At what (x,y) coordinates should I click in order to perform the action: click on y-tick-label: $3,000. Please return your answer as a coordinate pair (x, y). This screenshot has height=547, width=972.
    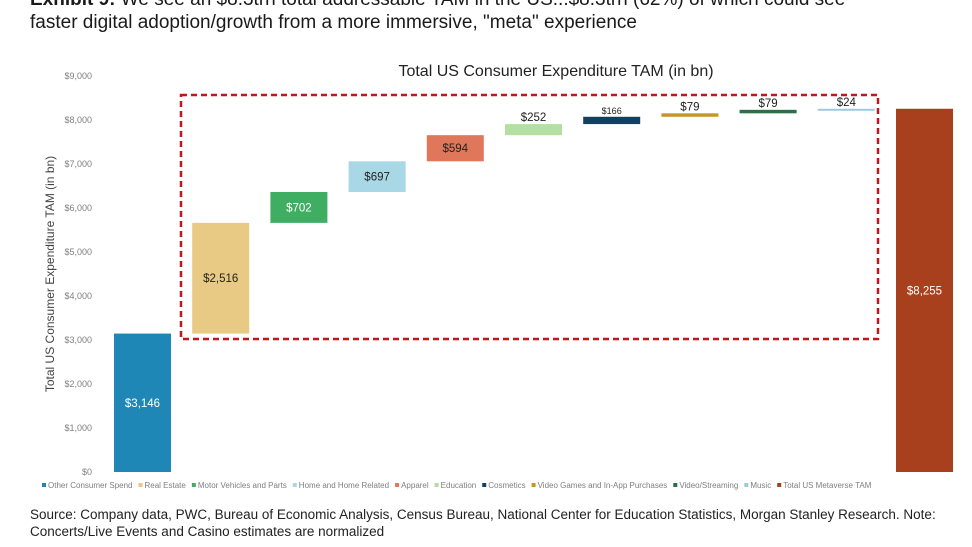
    Looking at the image, I should click on (78, 340).